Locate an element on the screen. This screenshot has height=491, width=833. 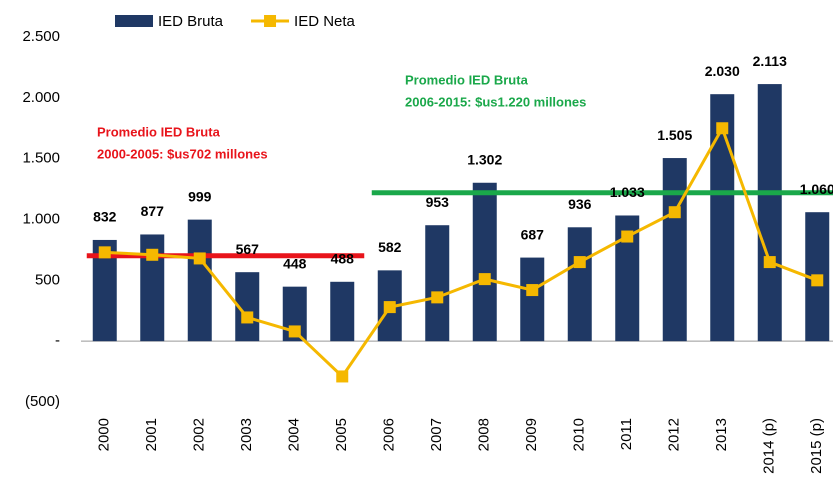
data-label: 877 is located at coordinates (153, 211).